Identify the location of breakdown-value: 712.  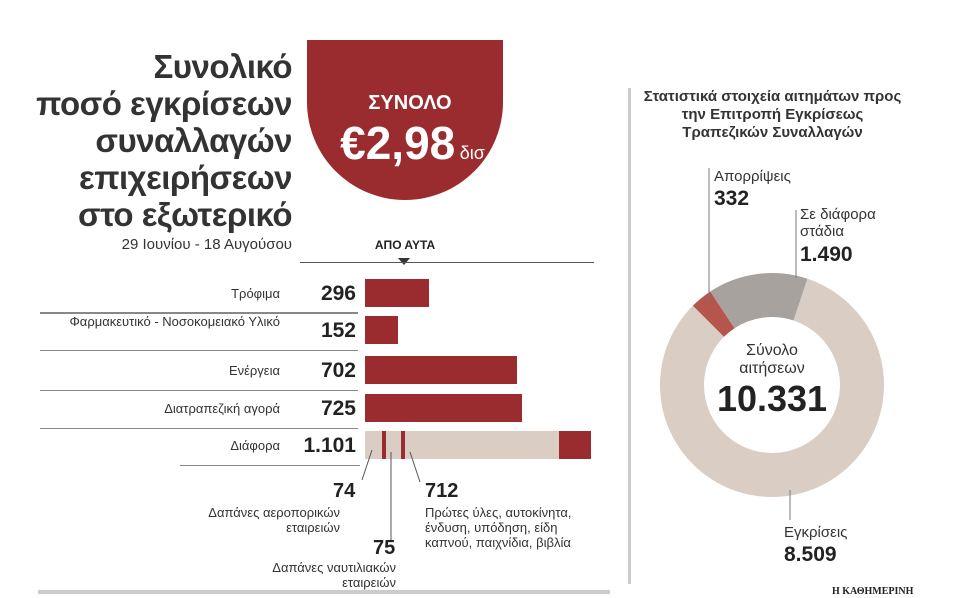
(442, 491).